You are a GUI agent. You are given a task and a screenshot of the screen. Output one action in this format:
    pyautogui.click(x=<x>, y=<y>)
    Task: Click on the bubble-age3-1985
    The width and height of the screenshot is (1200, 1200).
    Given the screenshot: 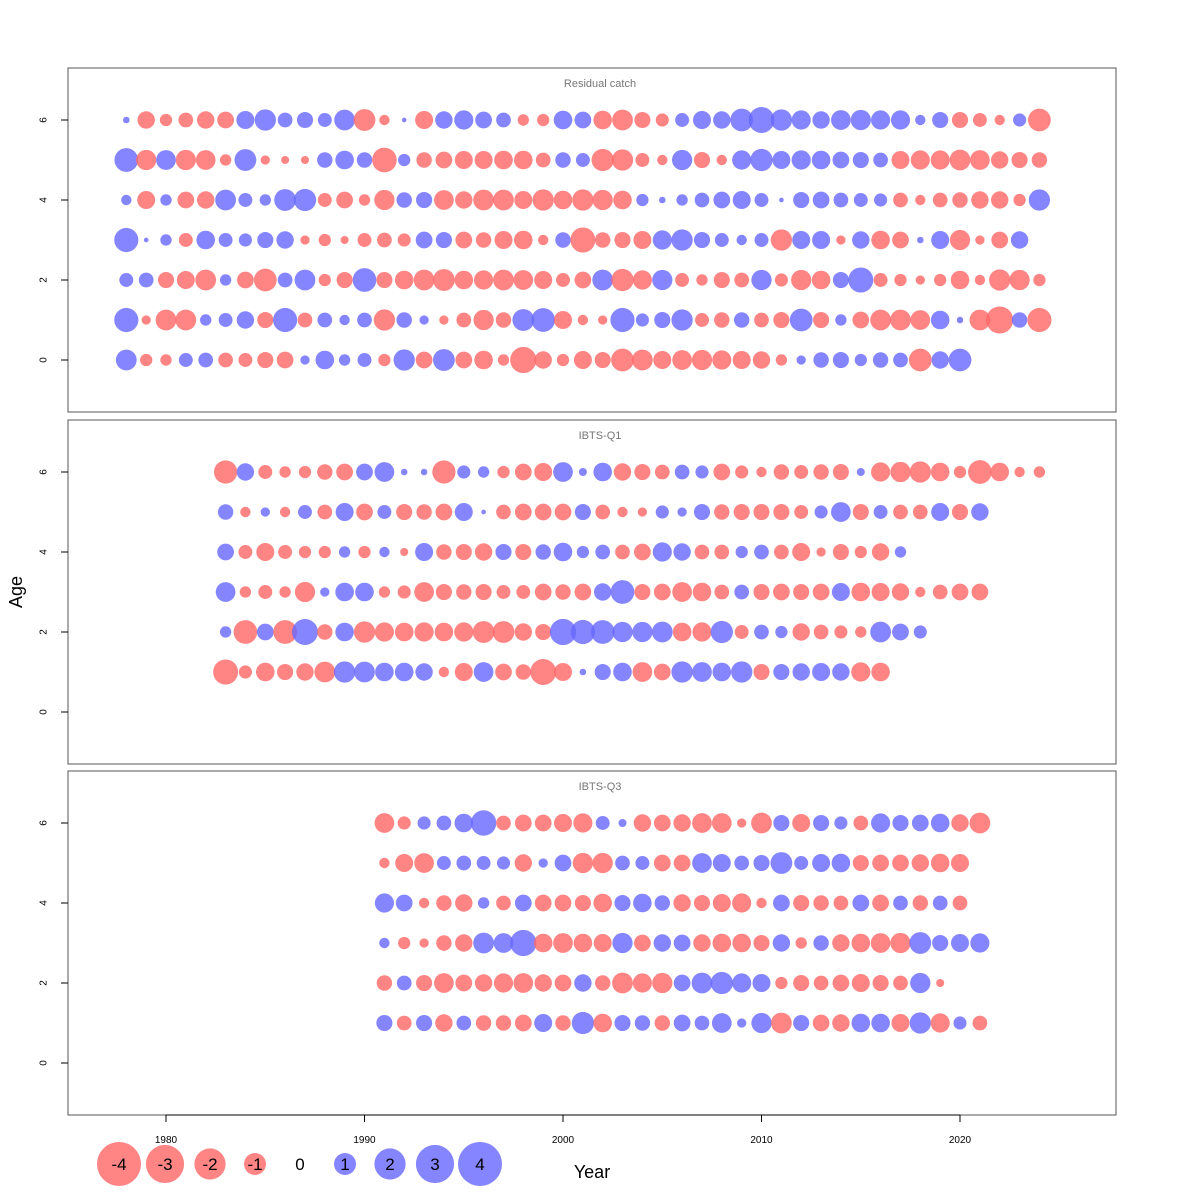 What is the action you would take?
    pyautogui.click(x=265, y=592)
    